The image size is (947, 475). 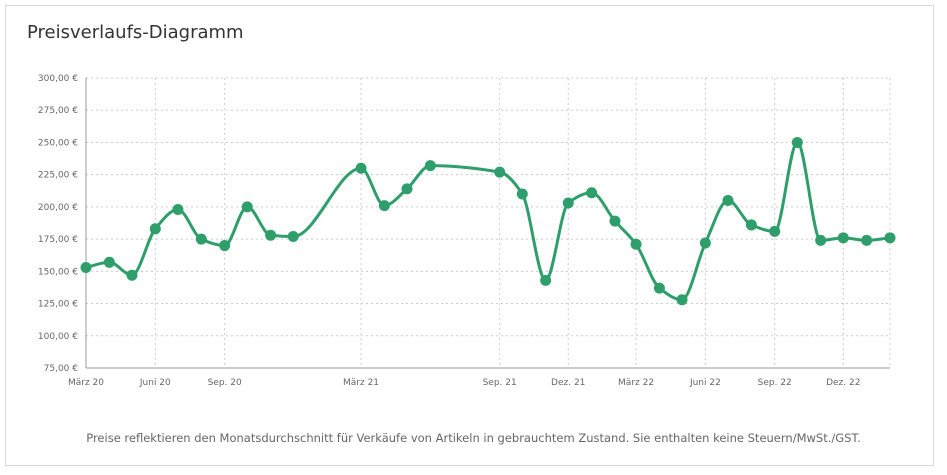 I want to click on y-tick-label: 75,00 €, so click(x=61, y=369).